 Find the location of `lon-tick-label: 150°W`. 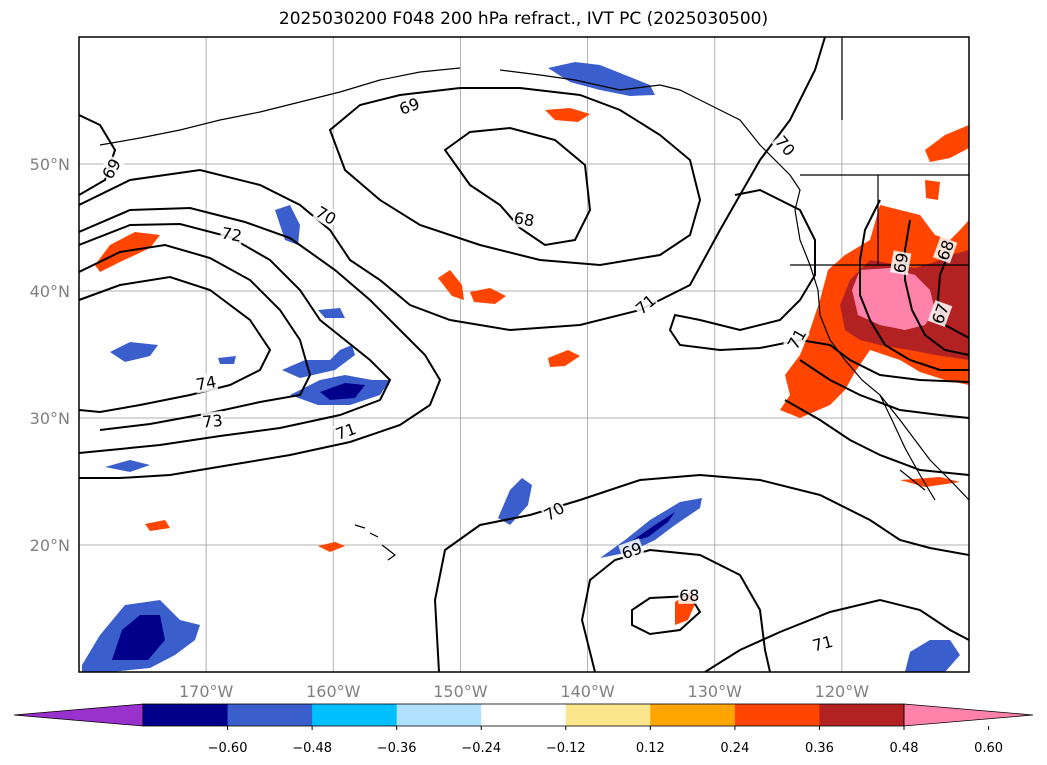

lon-tick-label: 150°W is located at coordinates (460, 691).